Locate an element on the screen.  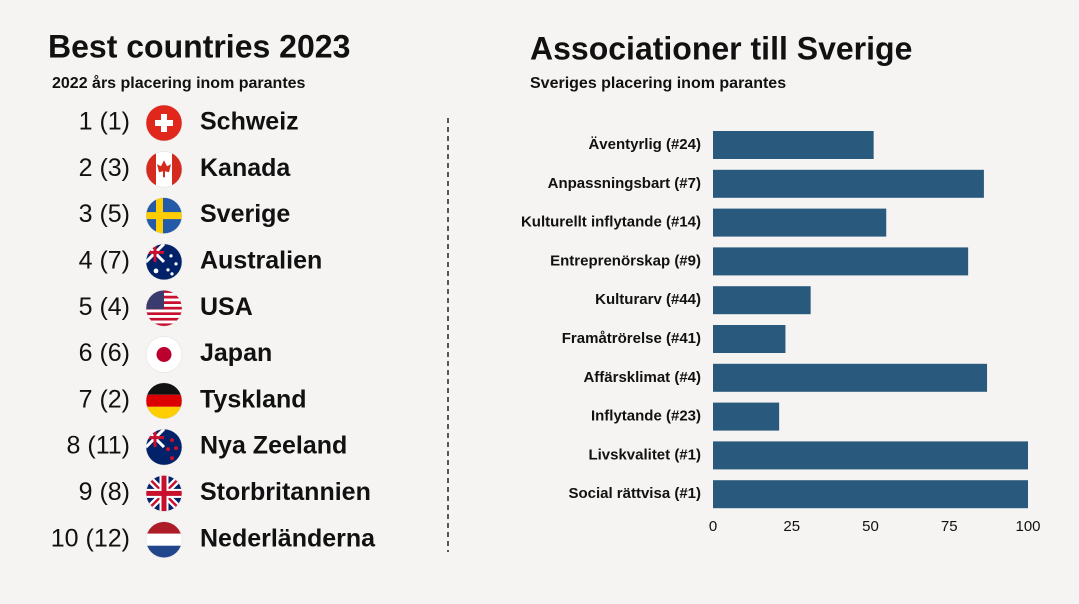
x-tick-label: 0 is located at coordinates (713, 526).